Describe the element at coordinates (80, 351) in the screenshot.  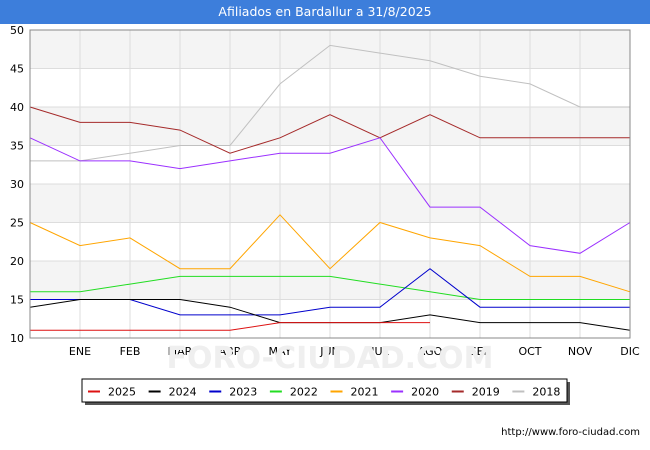
I see `x-tick-label: ENE` at that location.